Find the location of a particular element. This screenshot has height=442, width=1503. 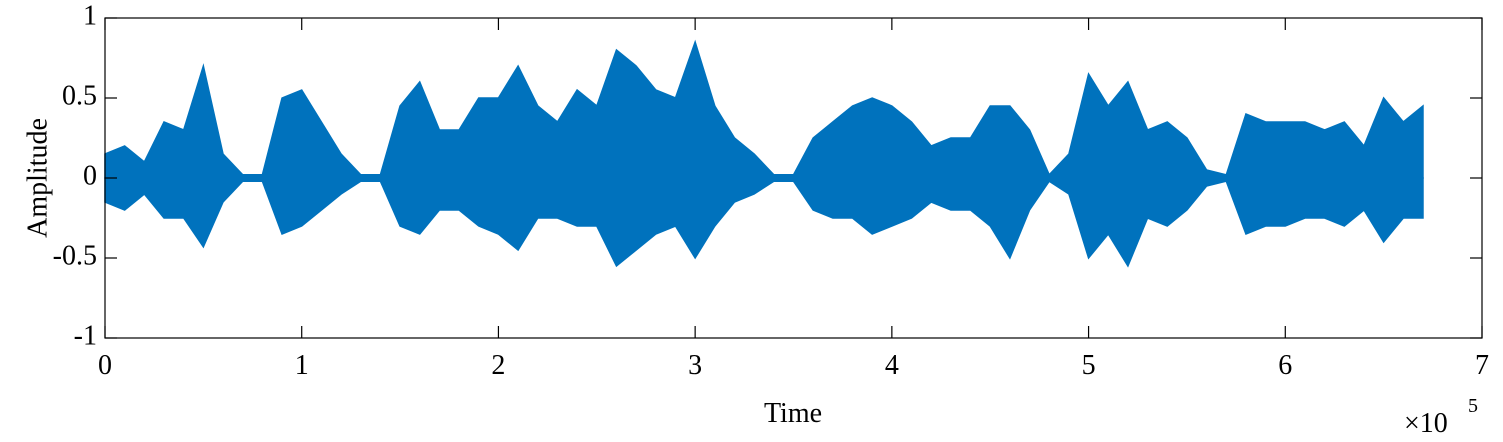

x-tick-label: 3 is located at coordinates (695, 365).